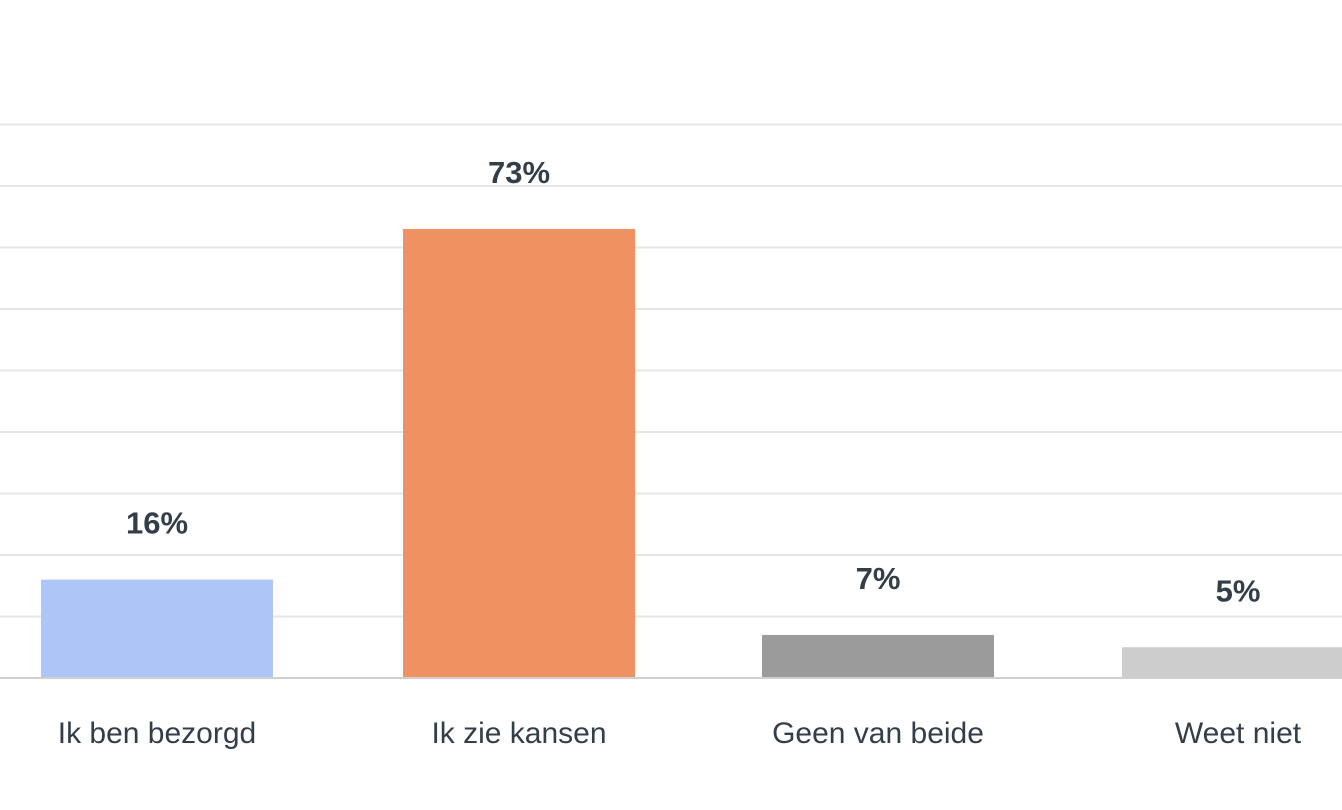 This screenshot has height=810, width=1342. I want to click on category-label: Geen van beide, so click(878, 733).